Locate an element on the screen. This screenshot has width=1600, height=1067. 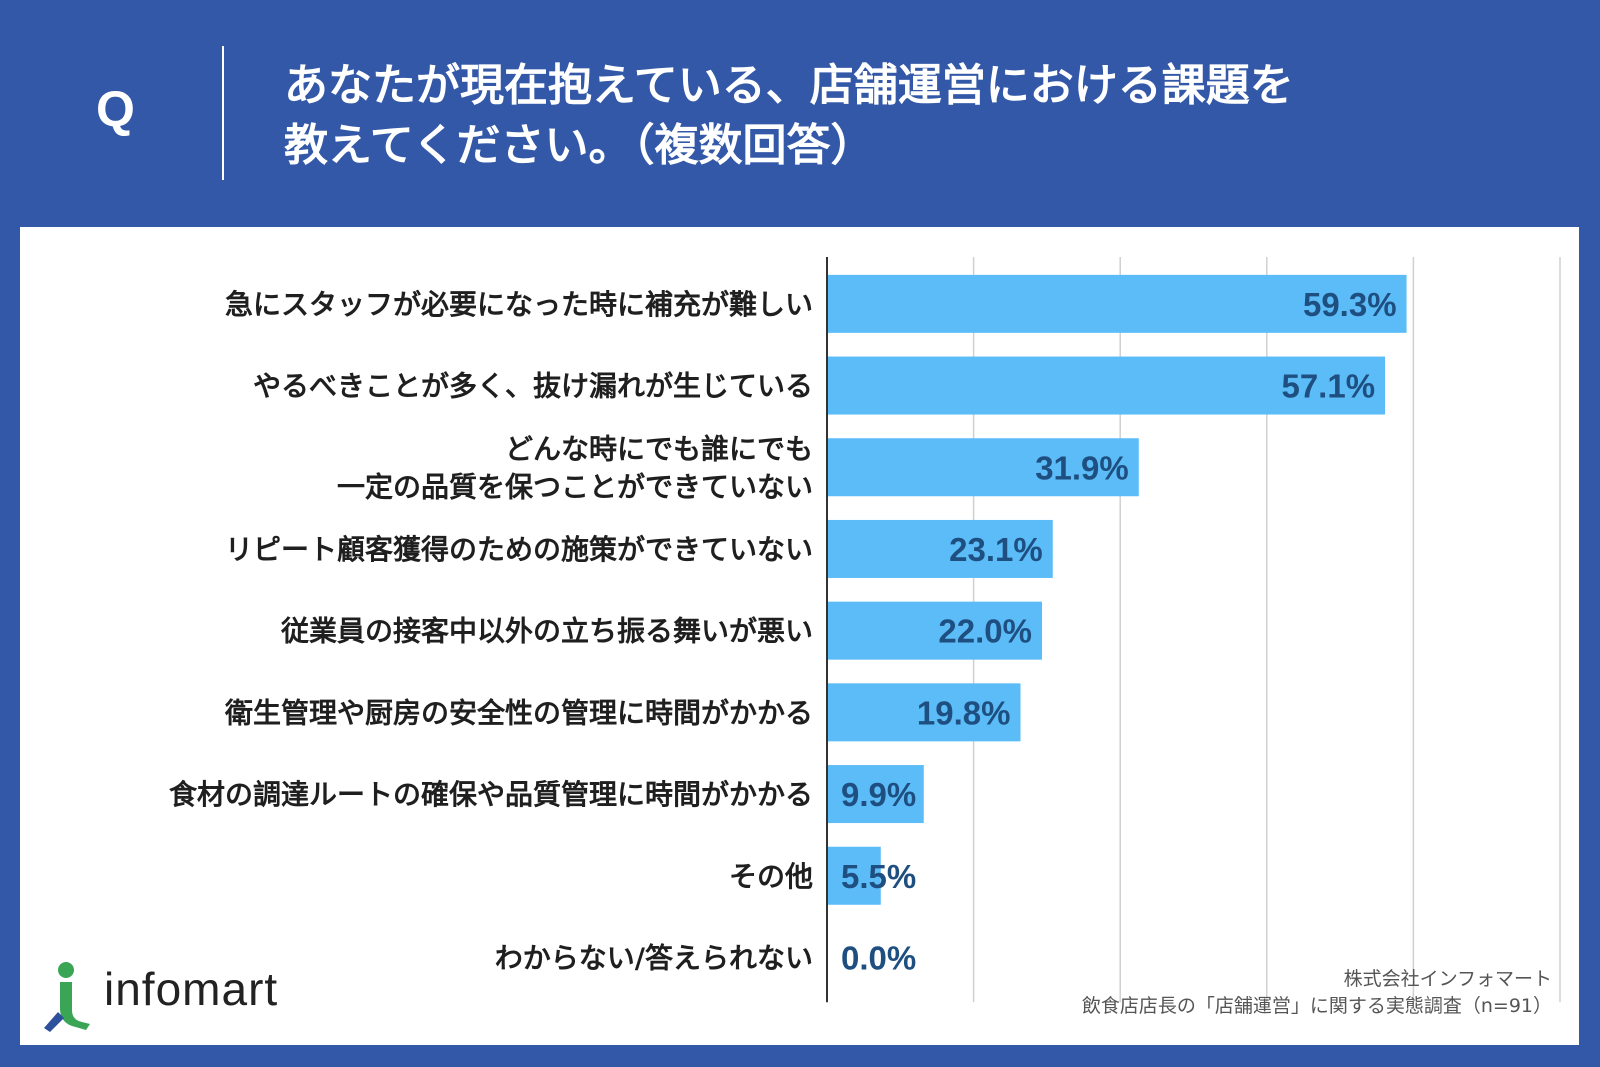
category-label: 一定の品質を保つことができていない is located at coordinates (575, 486).